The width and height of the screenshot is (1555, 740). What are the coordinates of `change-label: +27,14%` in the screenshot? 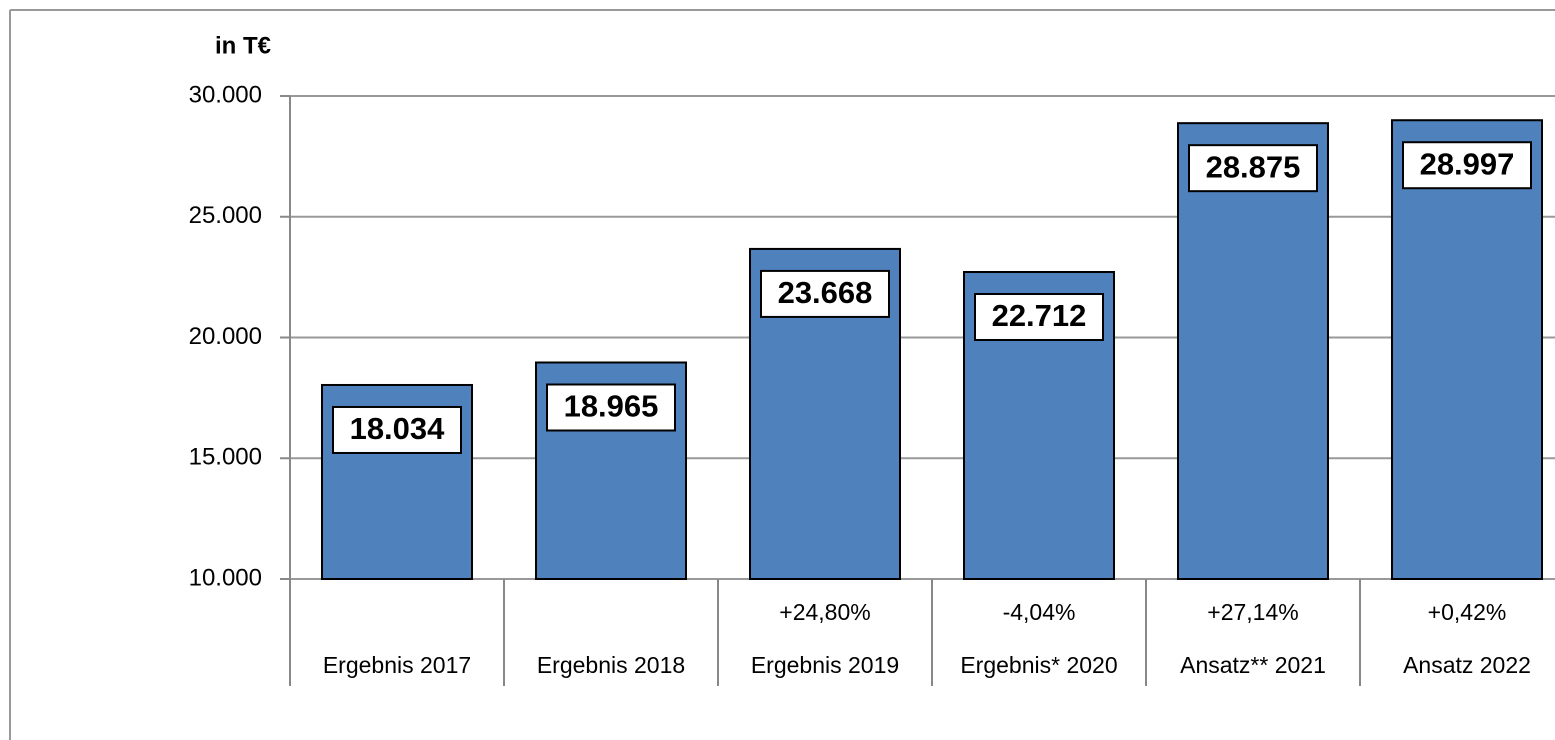 It's located at (1252, 612).